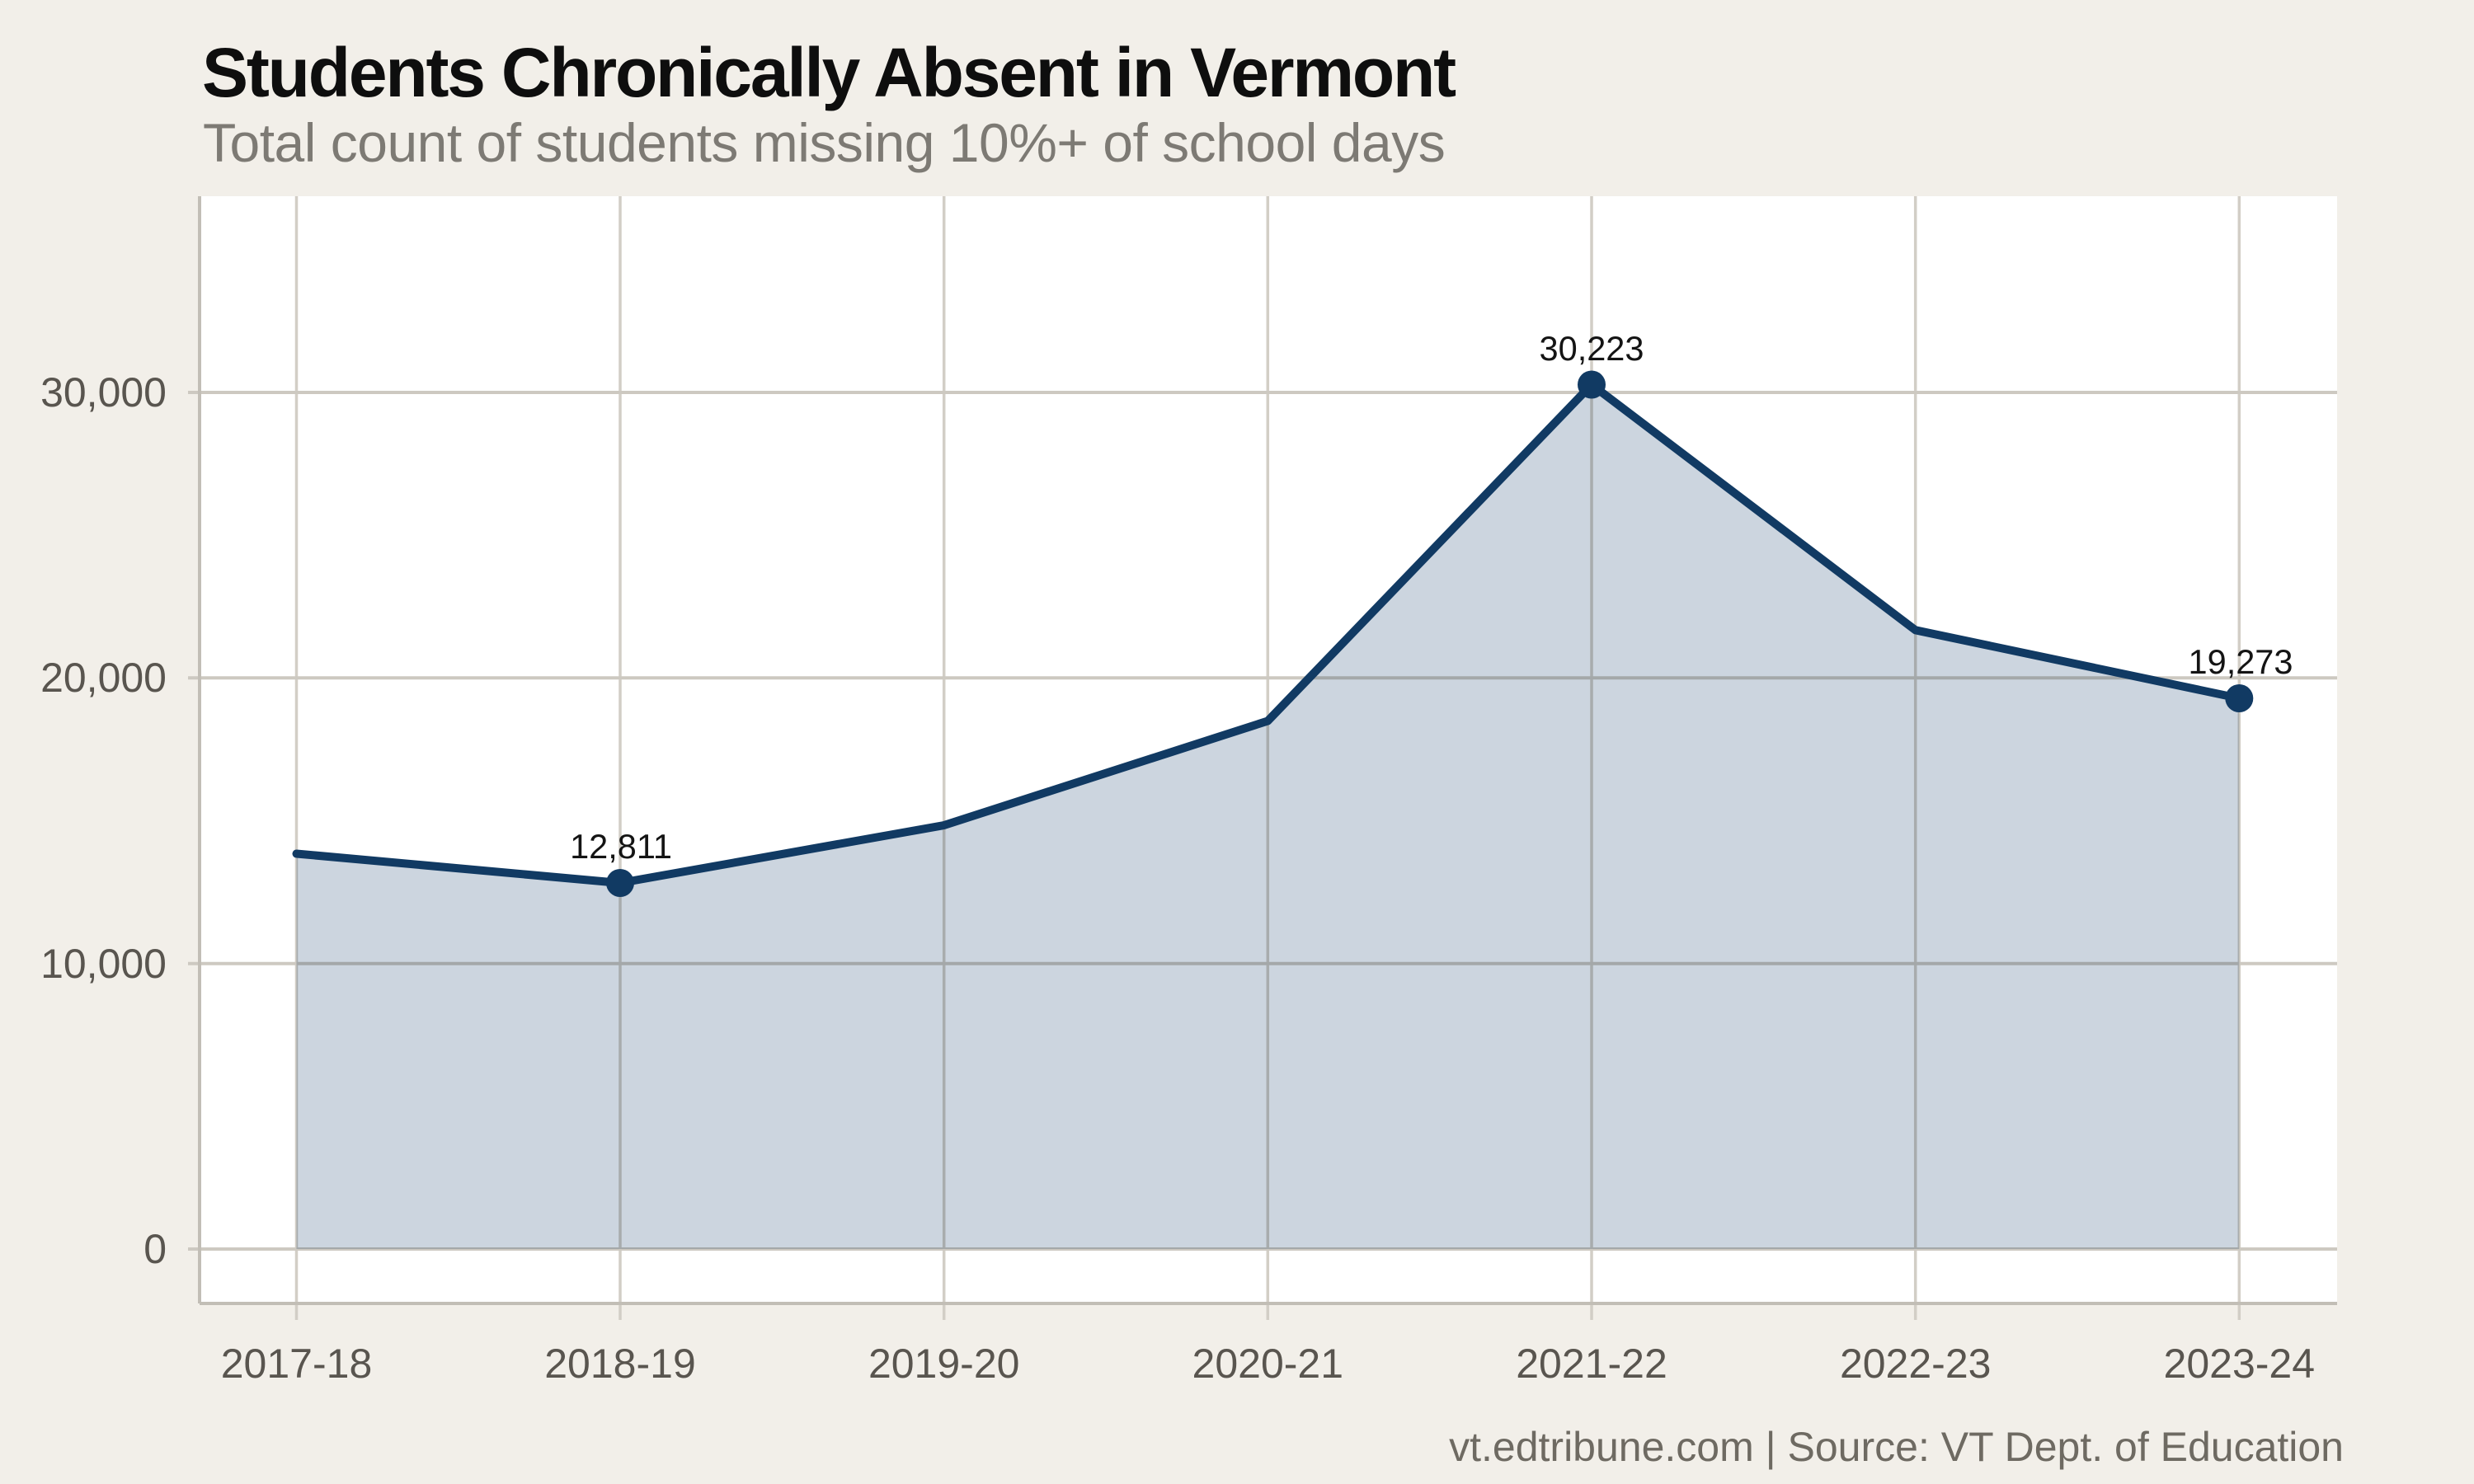 Image resolution: width=2474 pixels, height=1484 pixels. Describe the element at coordinates (103, 392) in the screenshot. I see `svg-text: 30,000` at that location.